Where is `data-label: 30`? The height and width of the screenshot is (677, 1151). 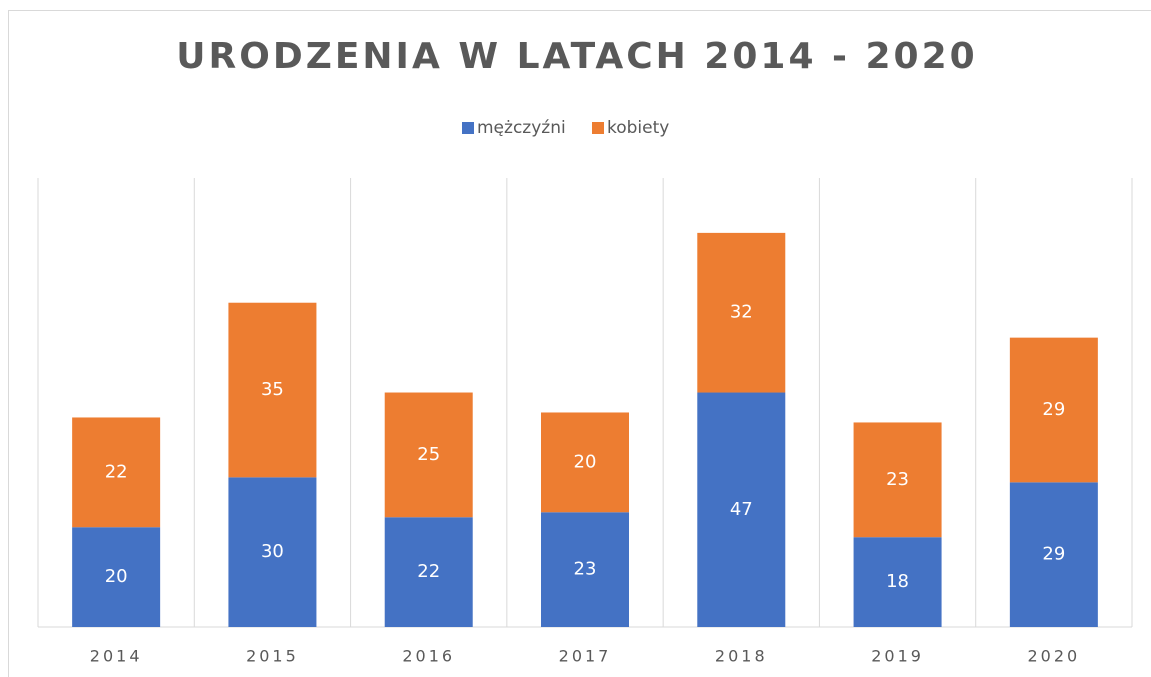 data-label: 30 is located at coordinates (272, 551).